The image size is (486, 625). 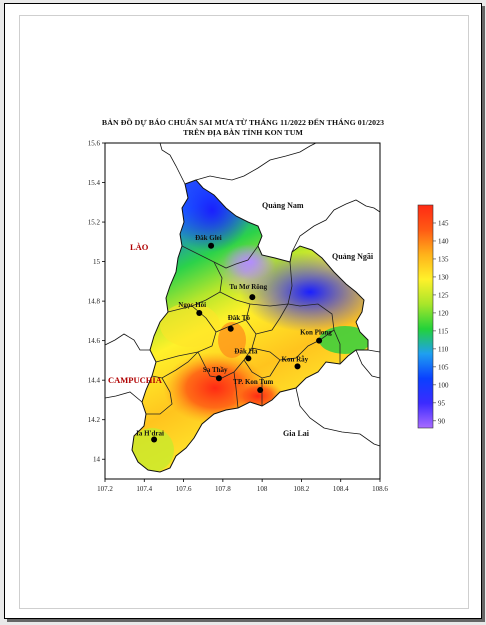 What do you see at coordinates (242, 486) in the screenshot?
I see `x-axis: 107.2 107.4 107.6 107.8 108 108.2 108.4 108.6` at bounding box center [242, 486].